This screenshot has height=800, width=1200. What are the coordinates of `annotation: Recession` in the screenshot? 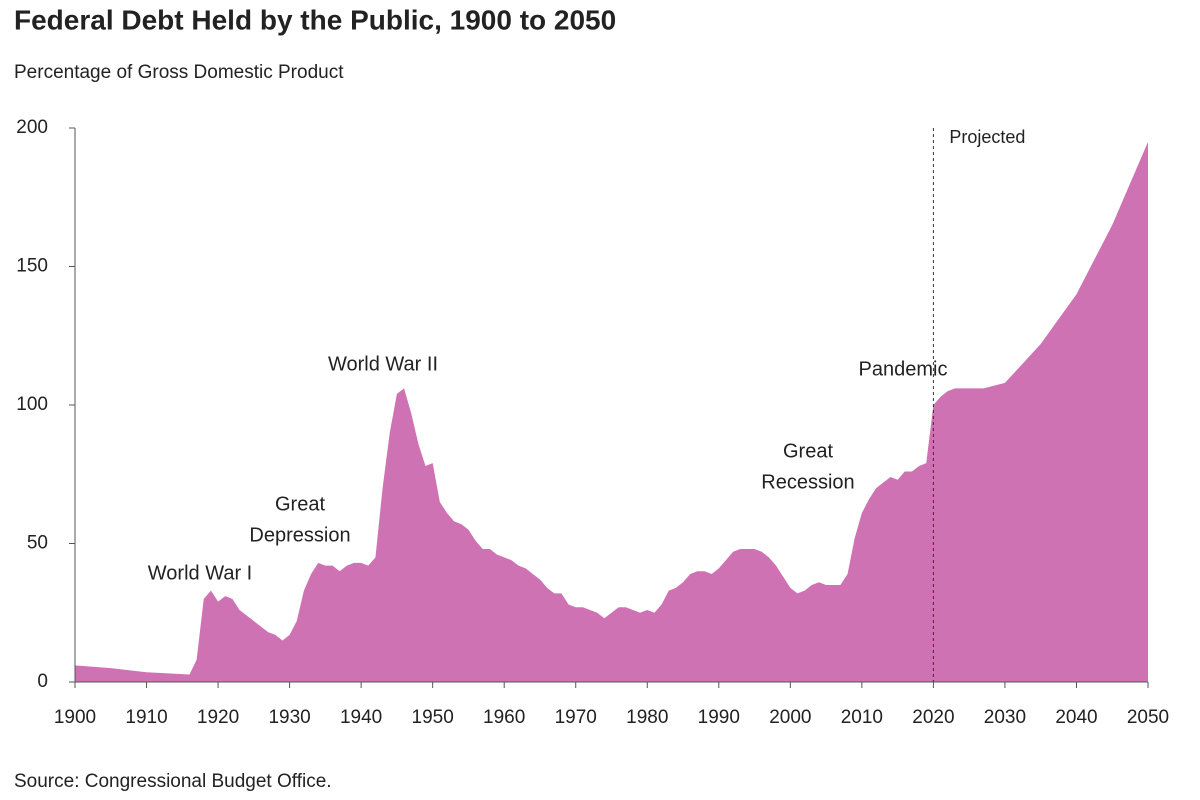 It's located at (807, 482).